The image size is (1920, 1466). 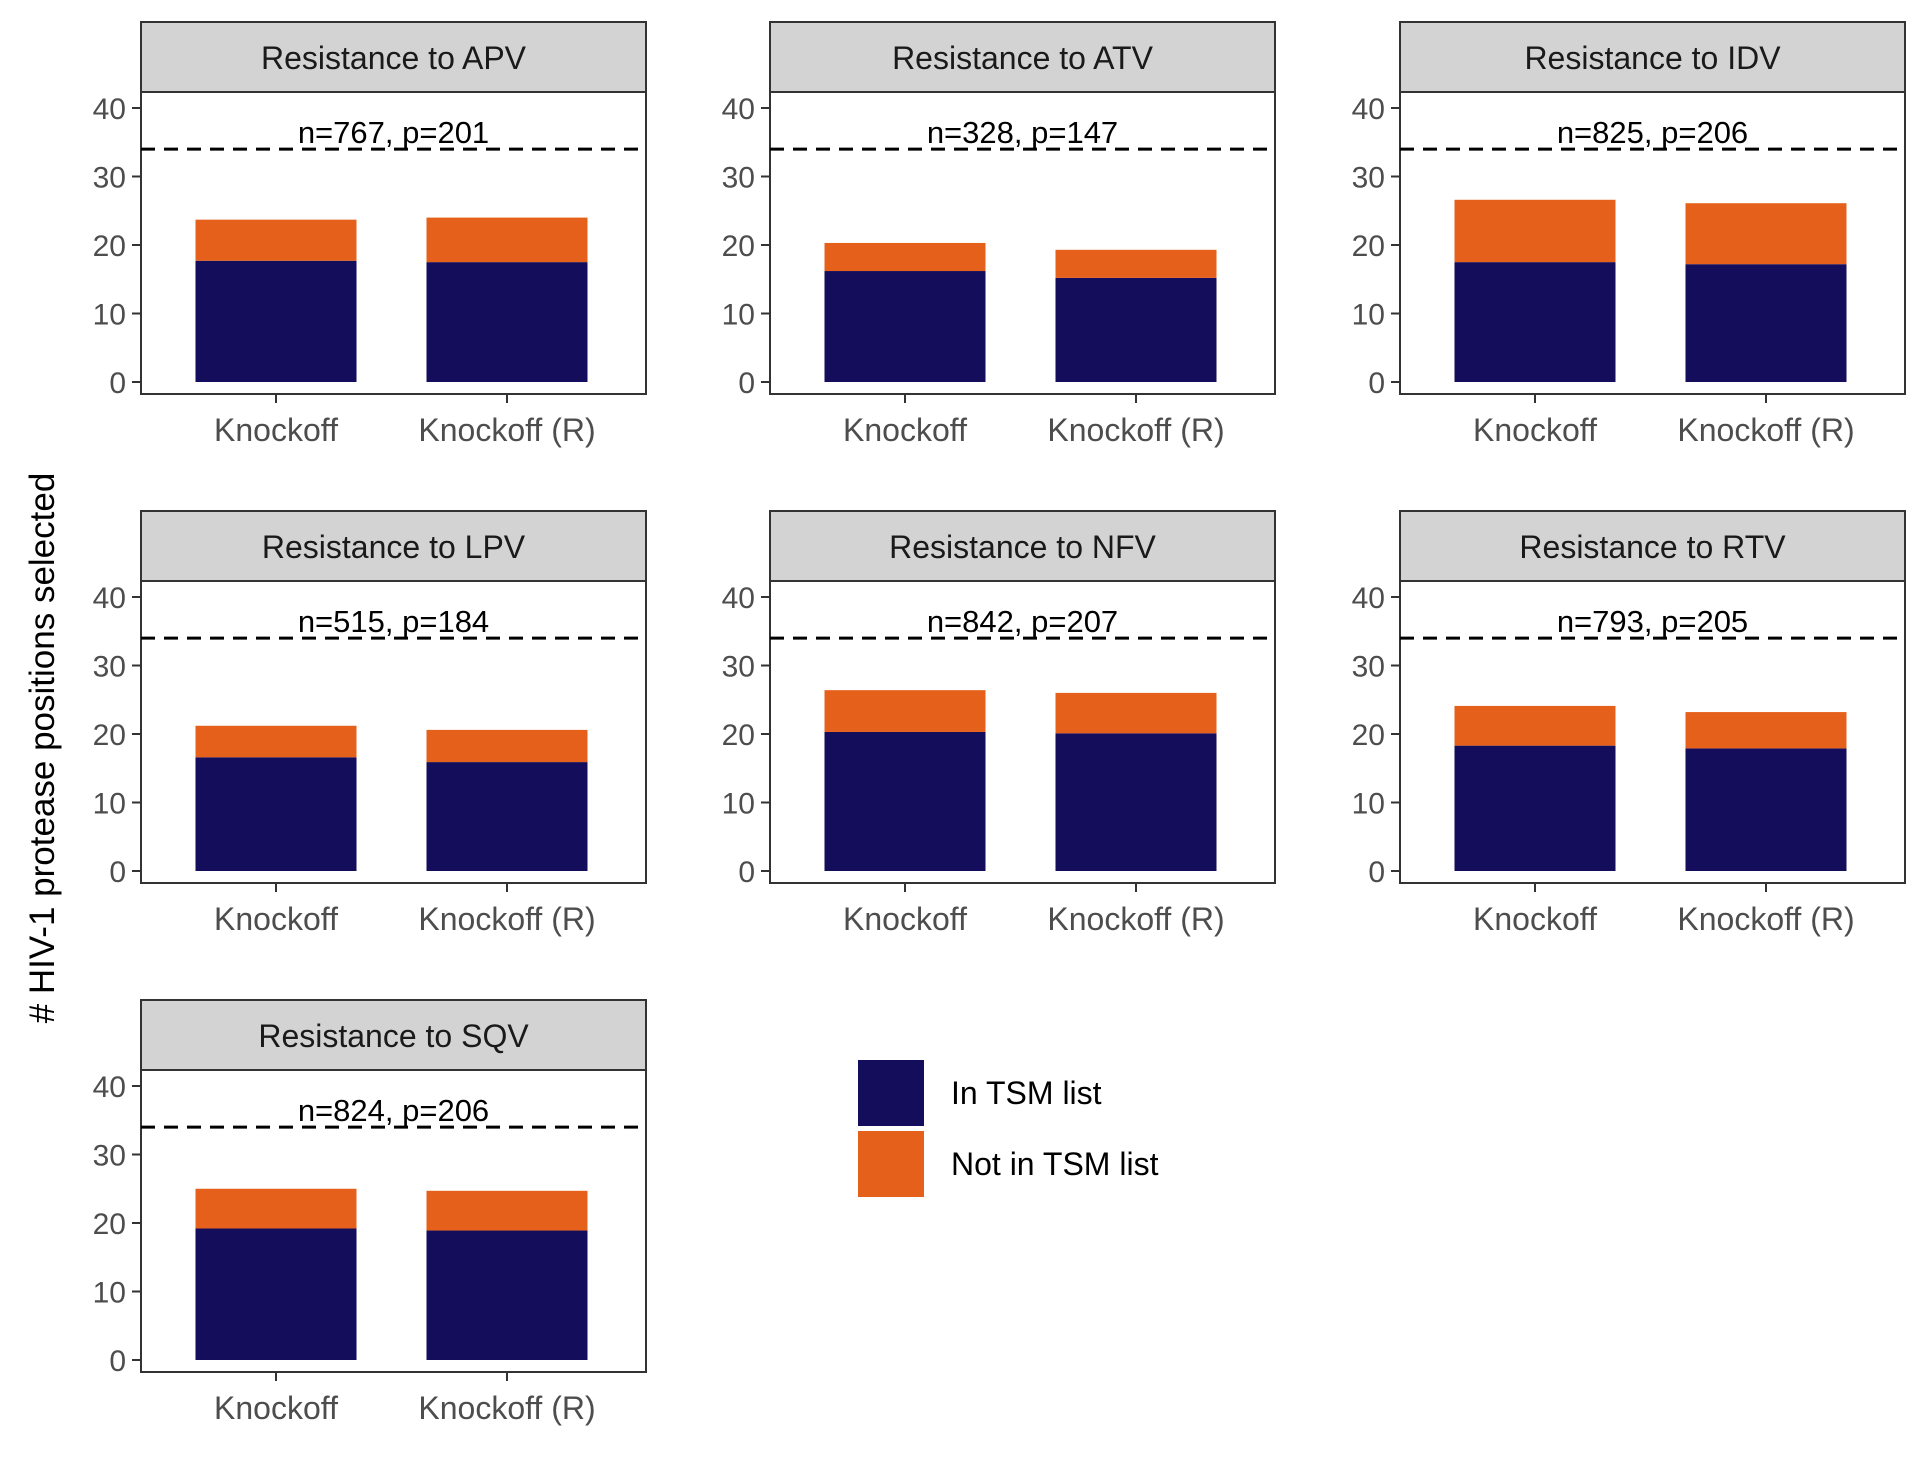 I want to click on panel-title: Resistance to NFV, so click(x=1022, y=547).